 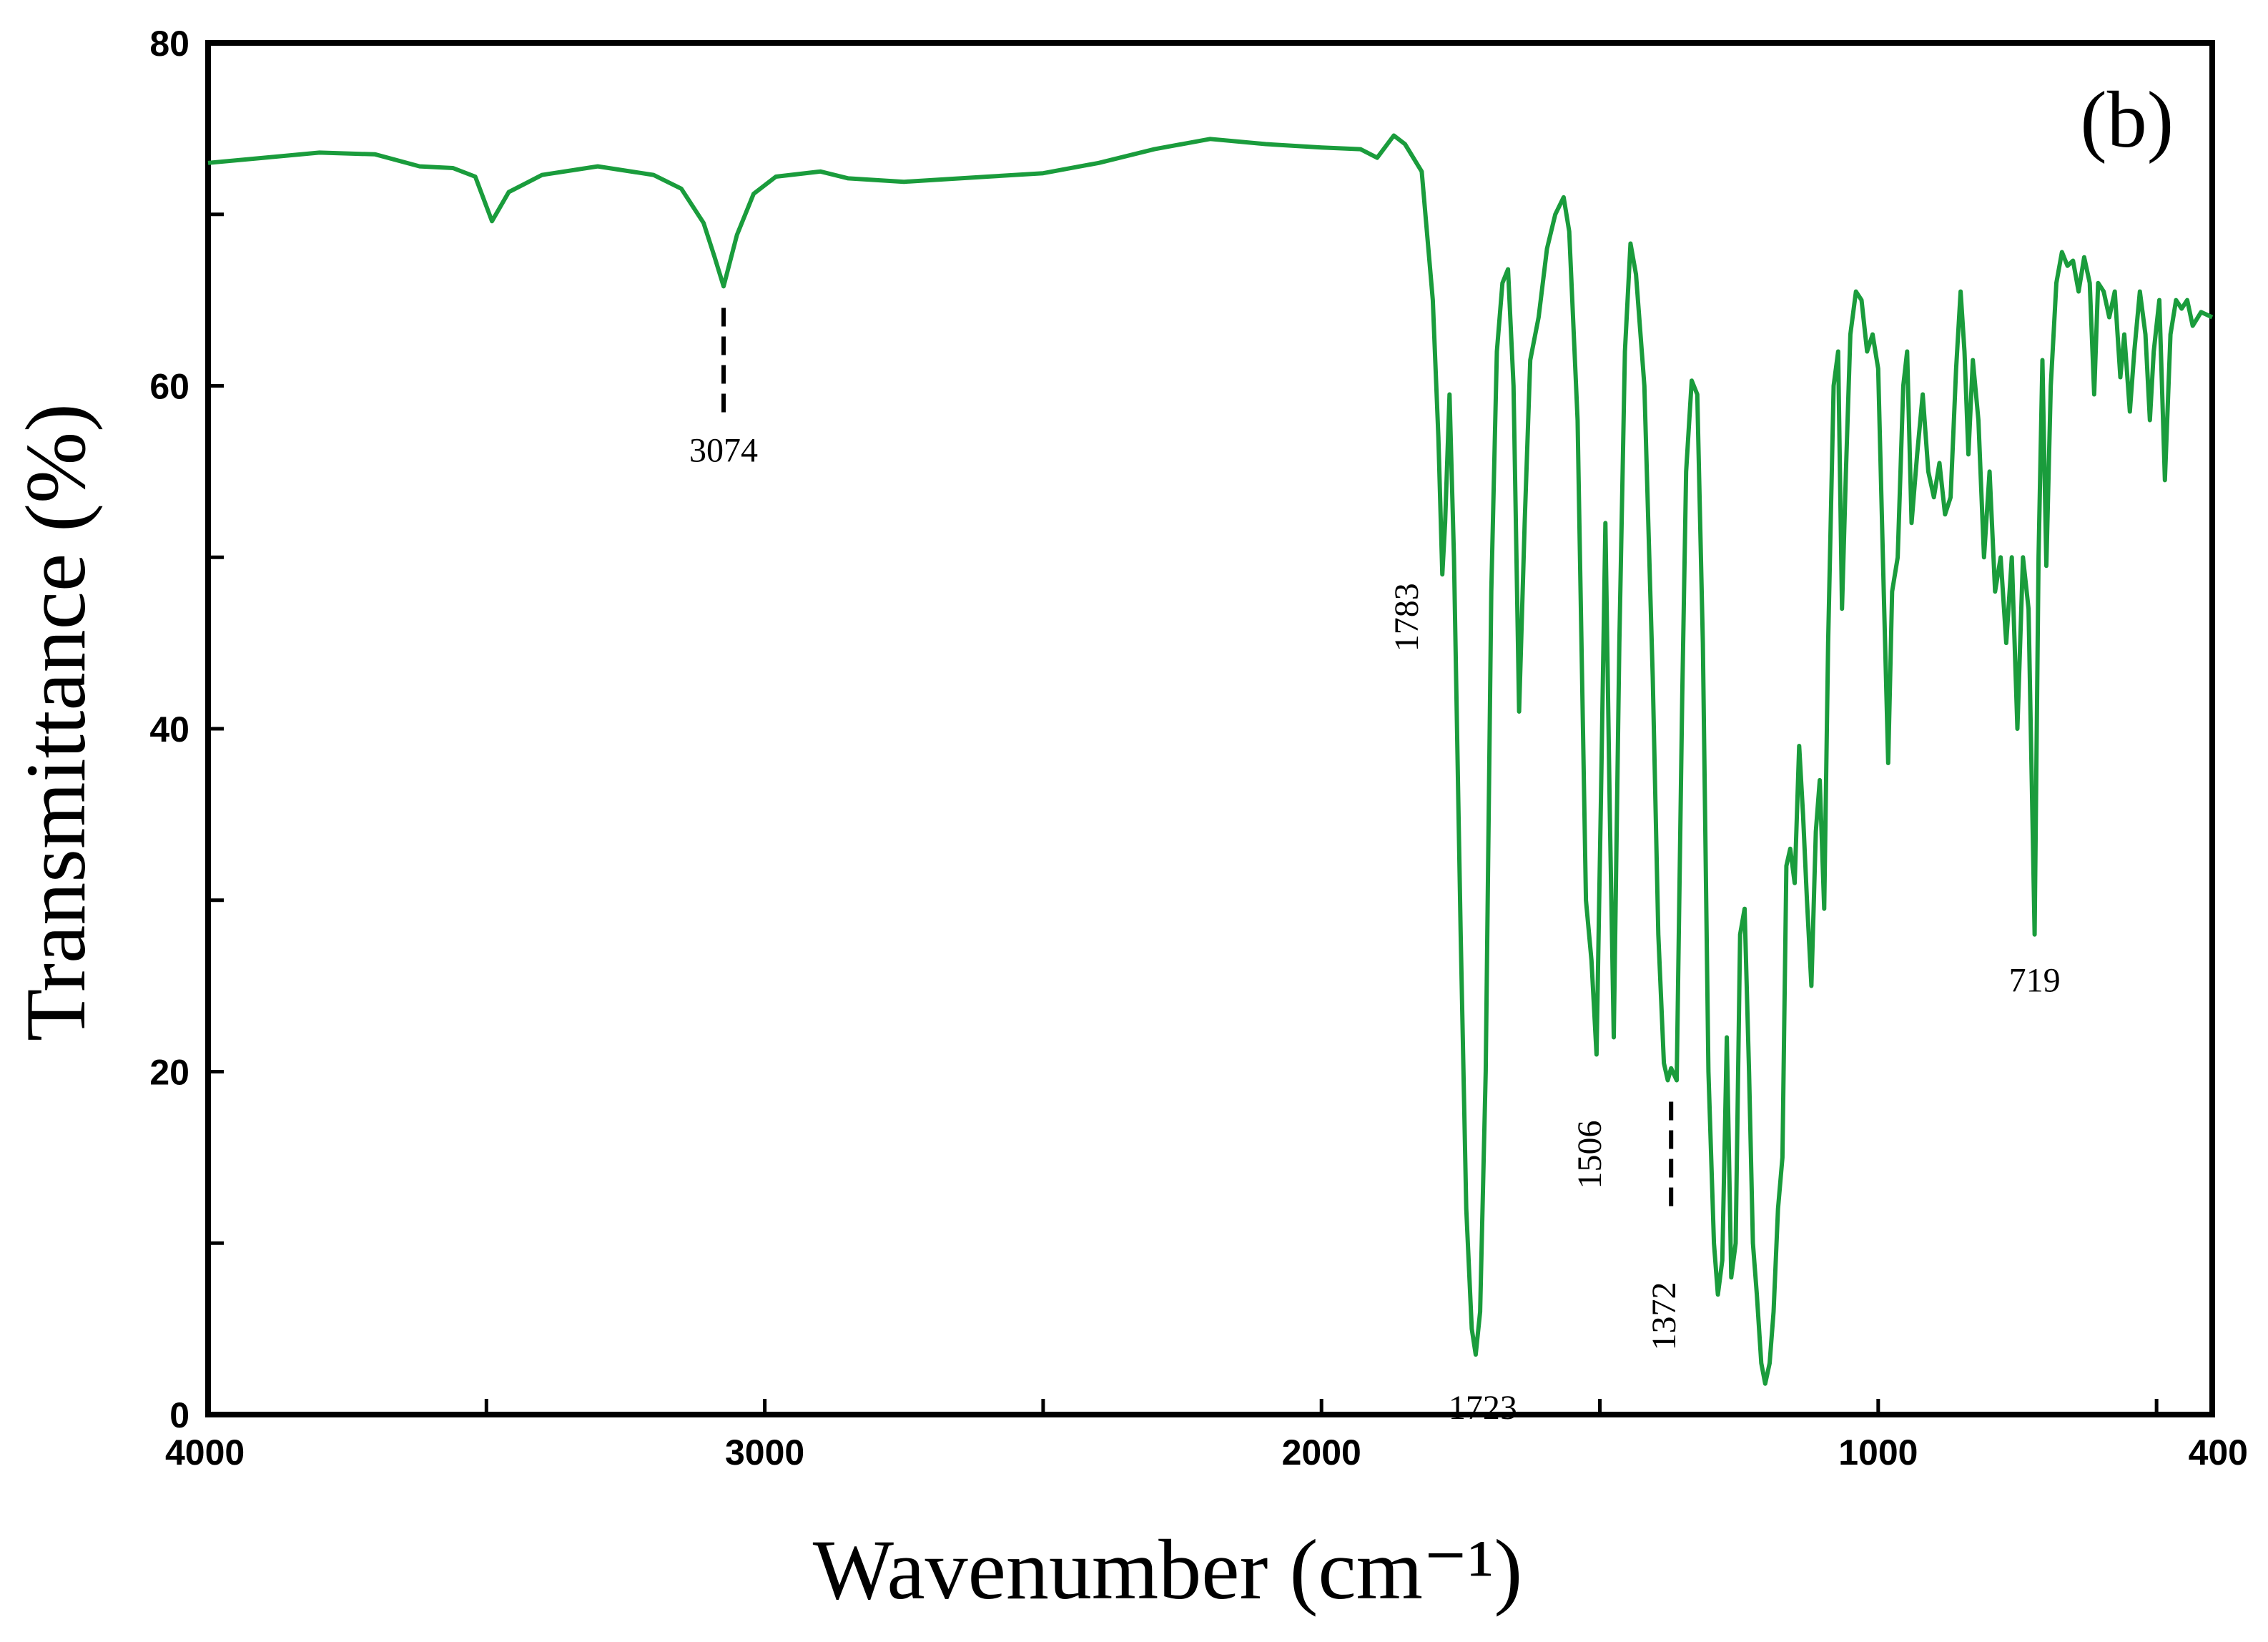 What do you see at coordinates (1483, 1408) in the screenshot?
I see `peak-annotation-1723: 1723` at bounding box center [1483, 1408].